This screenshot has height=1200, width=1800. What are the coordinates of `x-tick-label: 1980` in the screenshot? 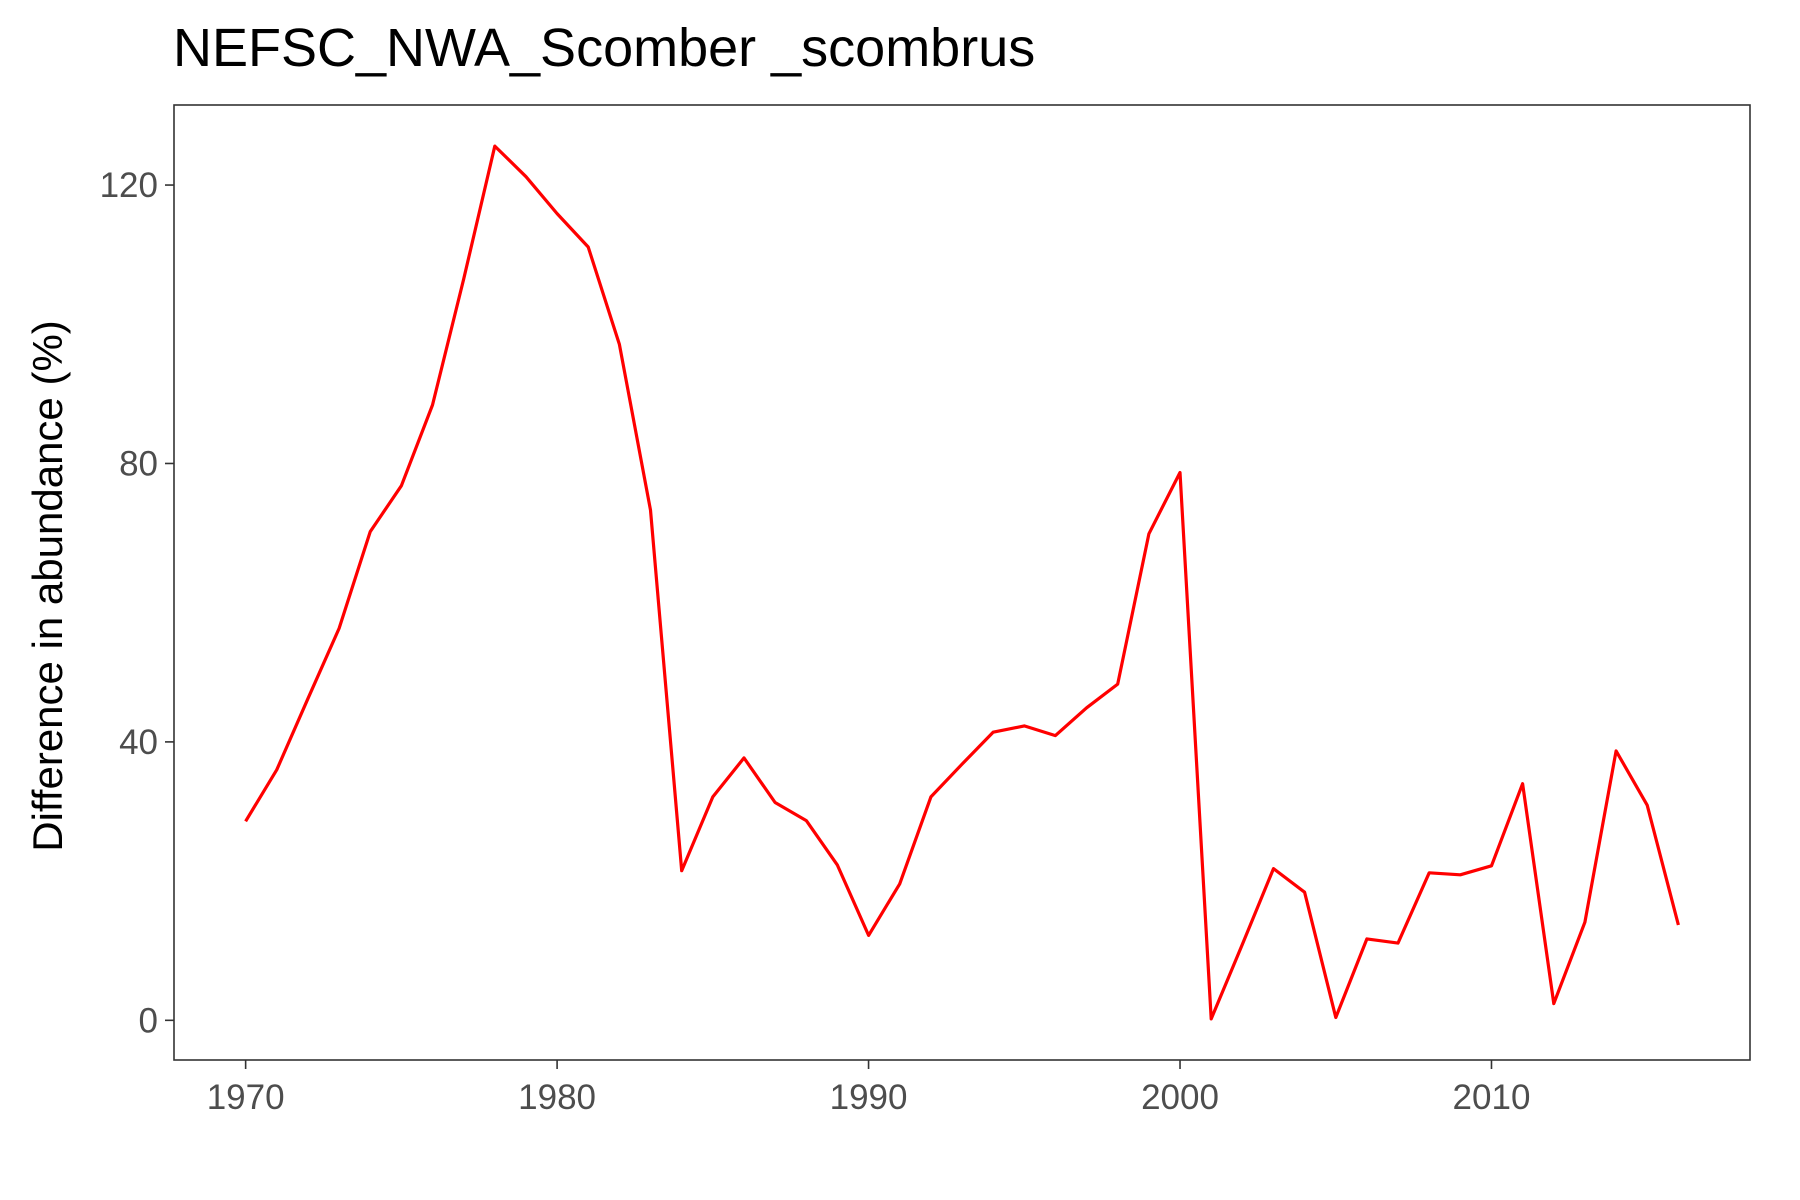 It's located at (557, 1097).